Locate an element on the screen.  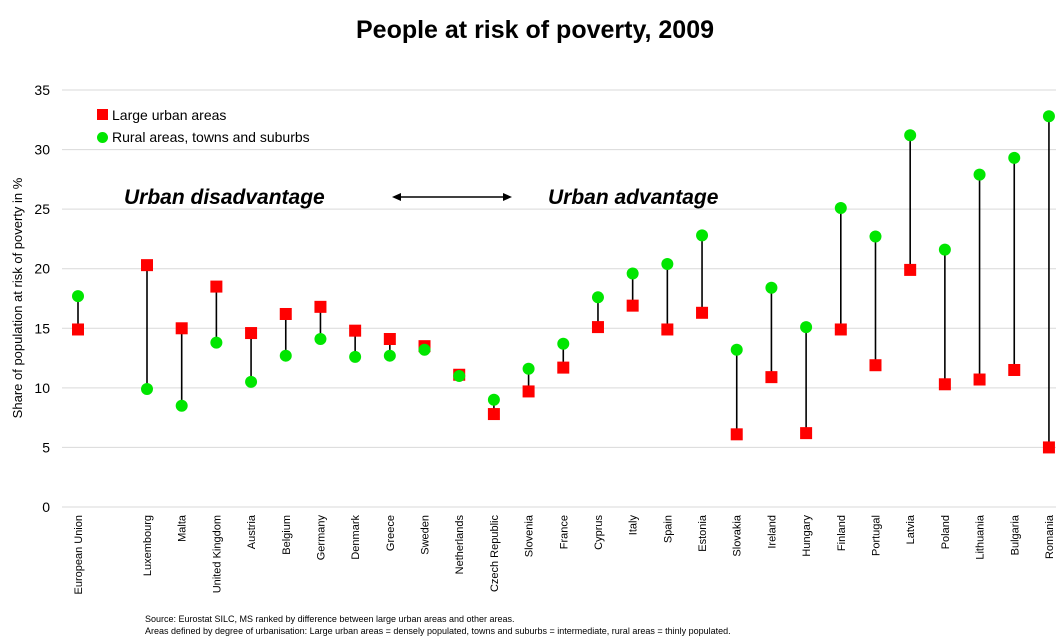
category-label: Sweden is located at coordinates (426, 535).